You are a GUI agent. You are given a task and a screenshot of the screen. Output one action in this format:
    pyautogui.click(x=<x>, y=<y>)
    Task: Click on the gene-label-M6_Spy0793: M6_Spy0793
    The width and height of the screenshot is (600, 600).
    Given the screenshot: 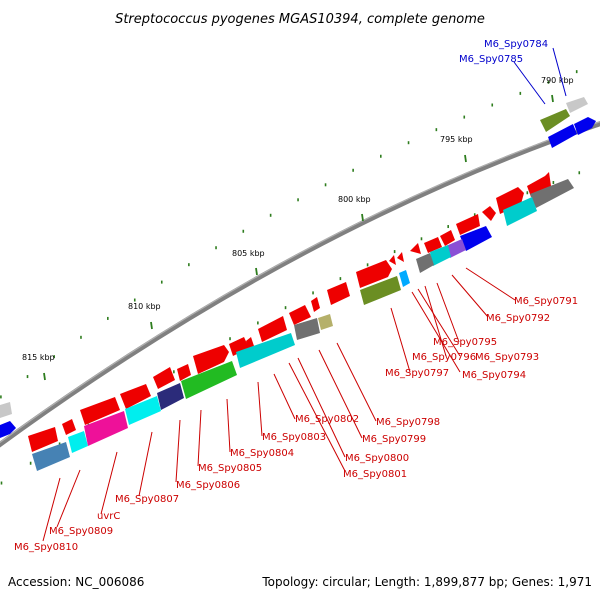 What is the action you would take?
    pyautogui.click(x=507, y=357)
    